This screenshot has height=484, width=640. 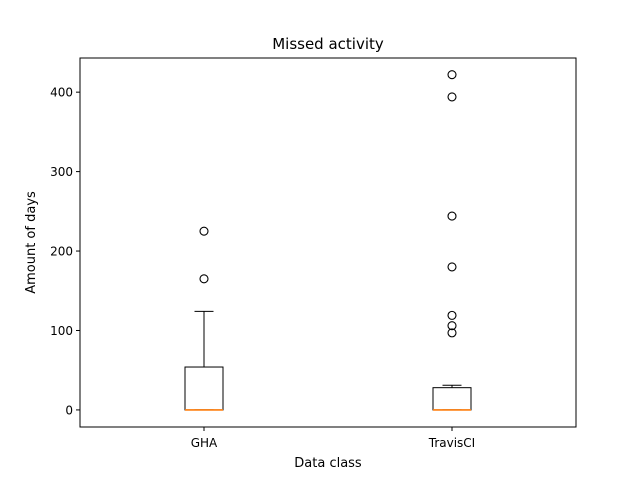 I want to click on y-axis-label: Amount of days, so click(x=31, y=242).